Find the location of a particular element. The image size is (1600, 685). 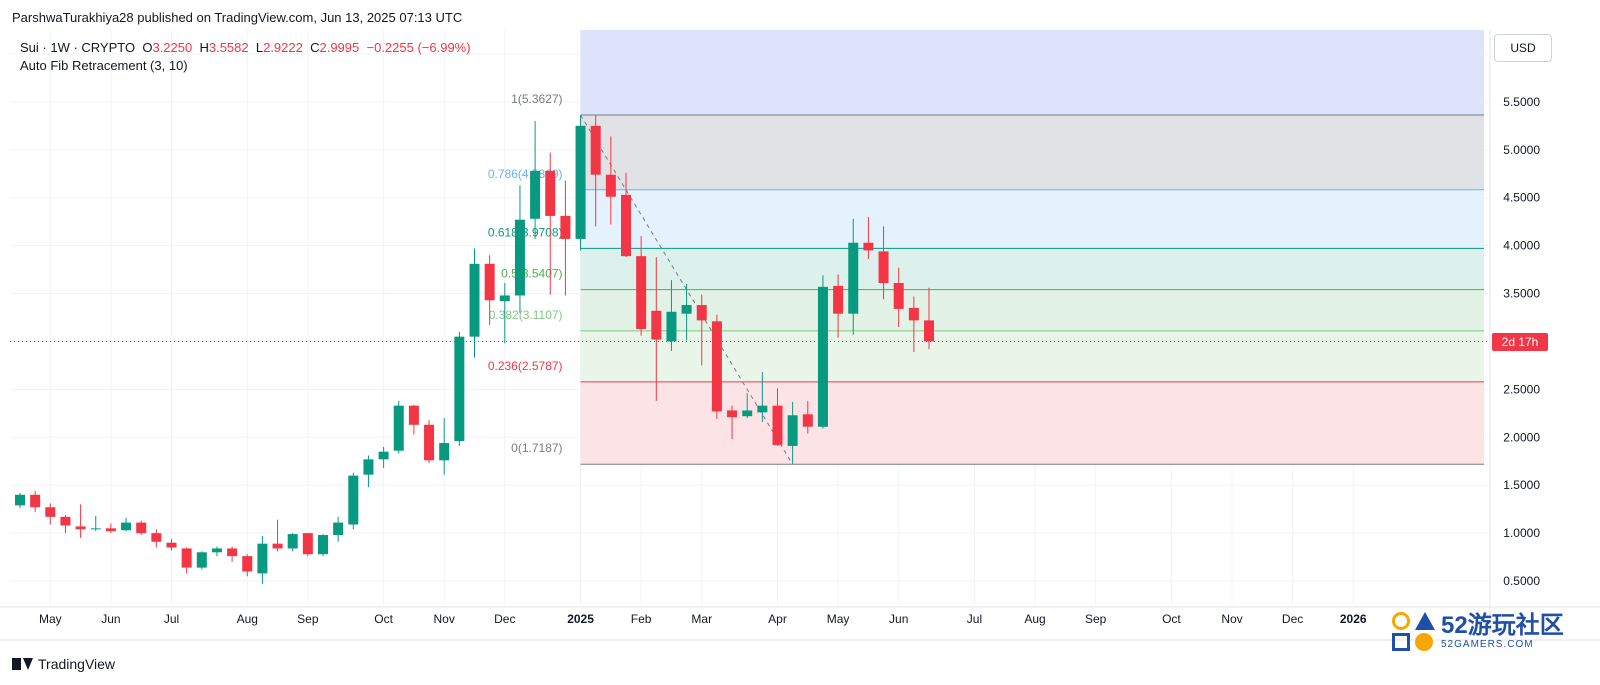

x-tick-label: 2025 is located at coordinates (580, 619).